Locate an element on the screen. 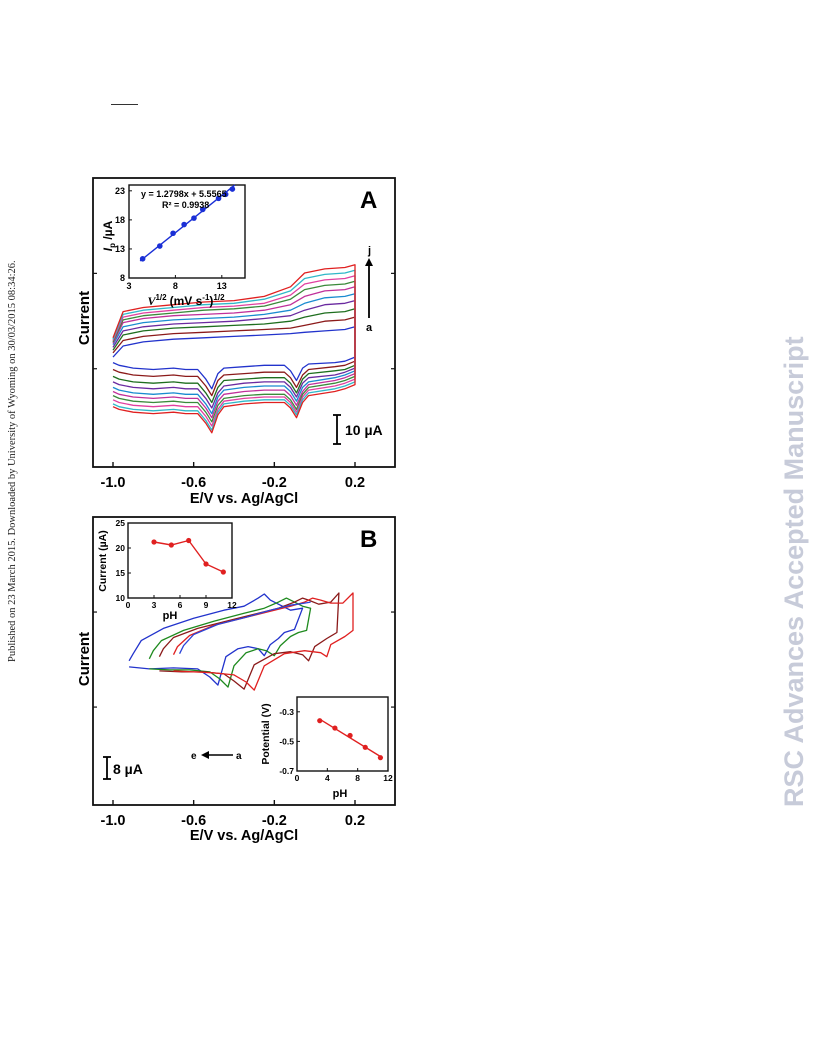  panel-b-x-label: E/V vs. Ag/AgCl is located at coordinates (244, 836).